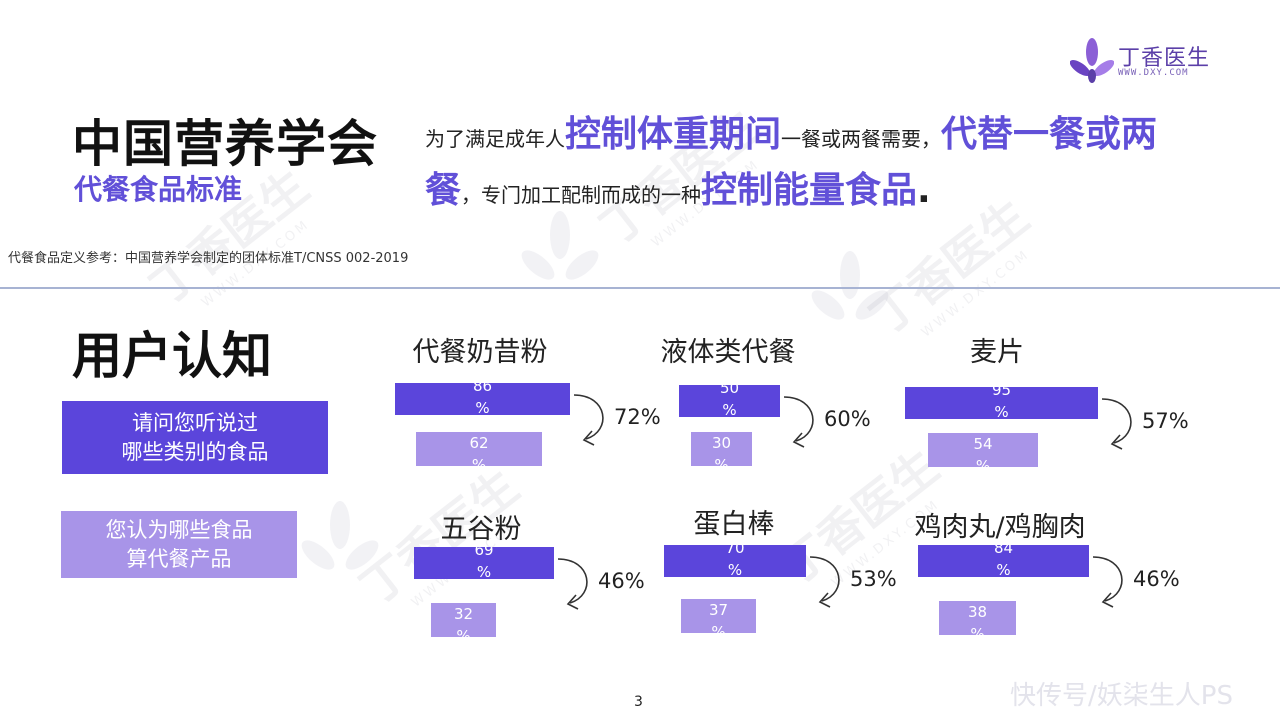  I want to click on standard-subtitle: 代餐食品标准, so click(158, 189).